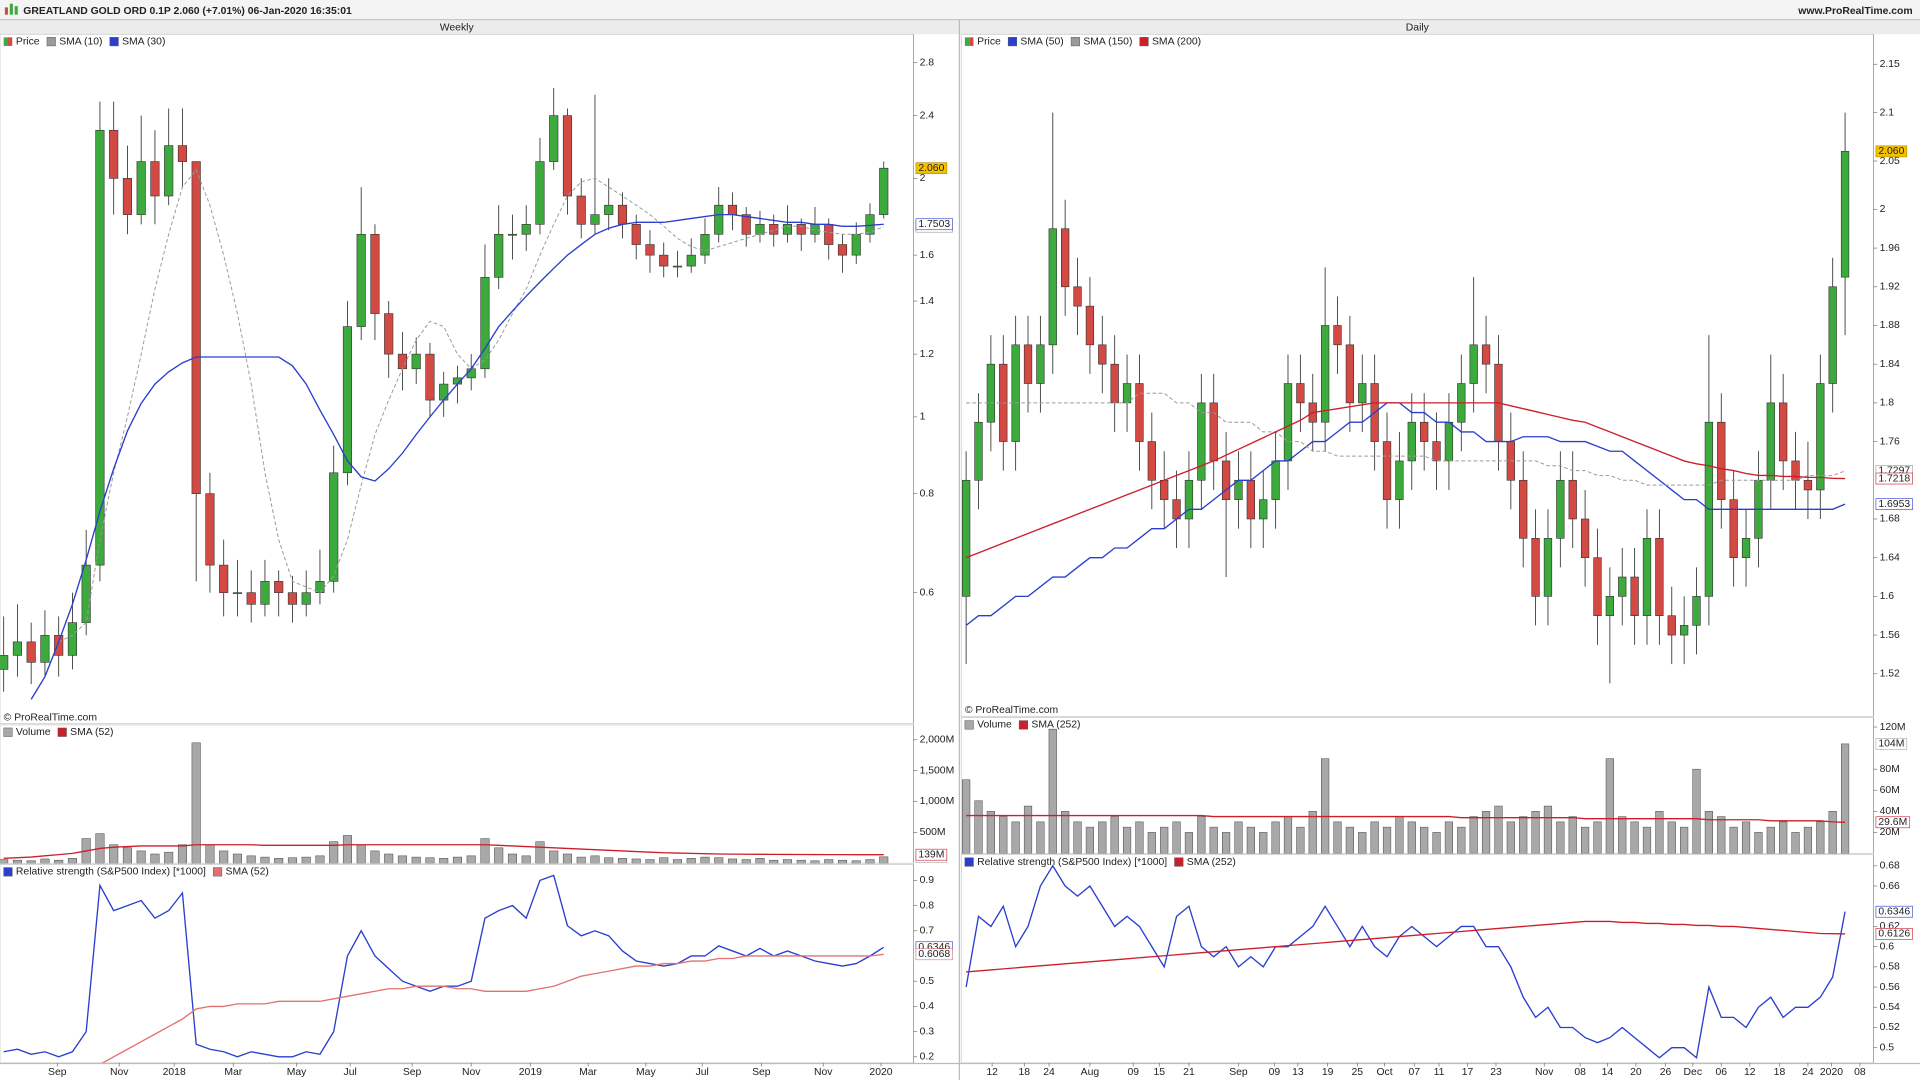 The image size is (1920, 1080). What do you see at coordinates (530, 1072) in the screenshot?
I see `x-tick-label: 2019` at bounding box center [530, 1072].